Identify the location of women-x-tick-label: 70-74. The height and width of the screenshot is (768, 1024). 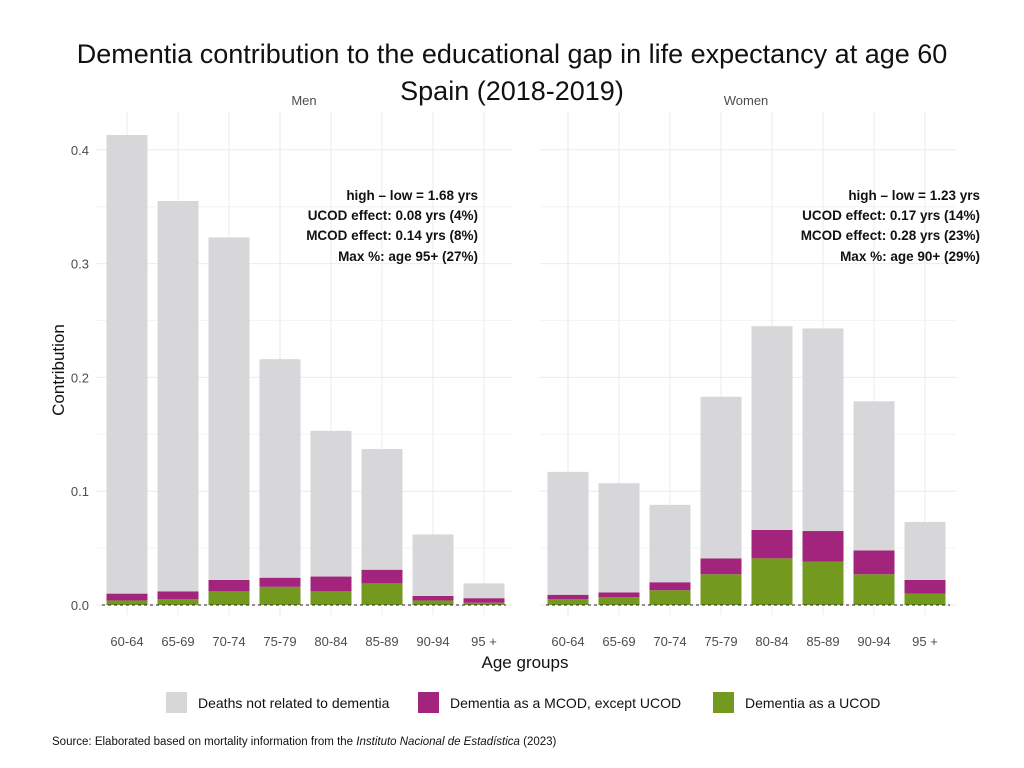
(669, 641).